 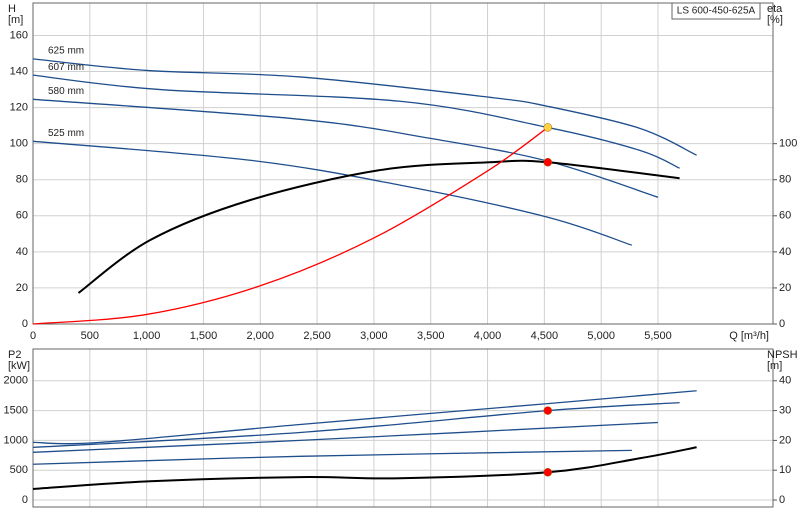 I want to click on y-axis-unit: [kW], so click(x=19, y=366).